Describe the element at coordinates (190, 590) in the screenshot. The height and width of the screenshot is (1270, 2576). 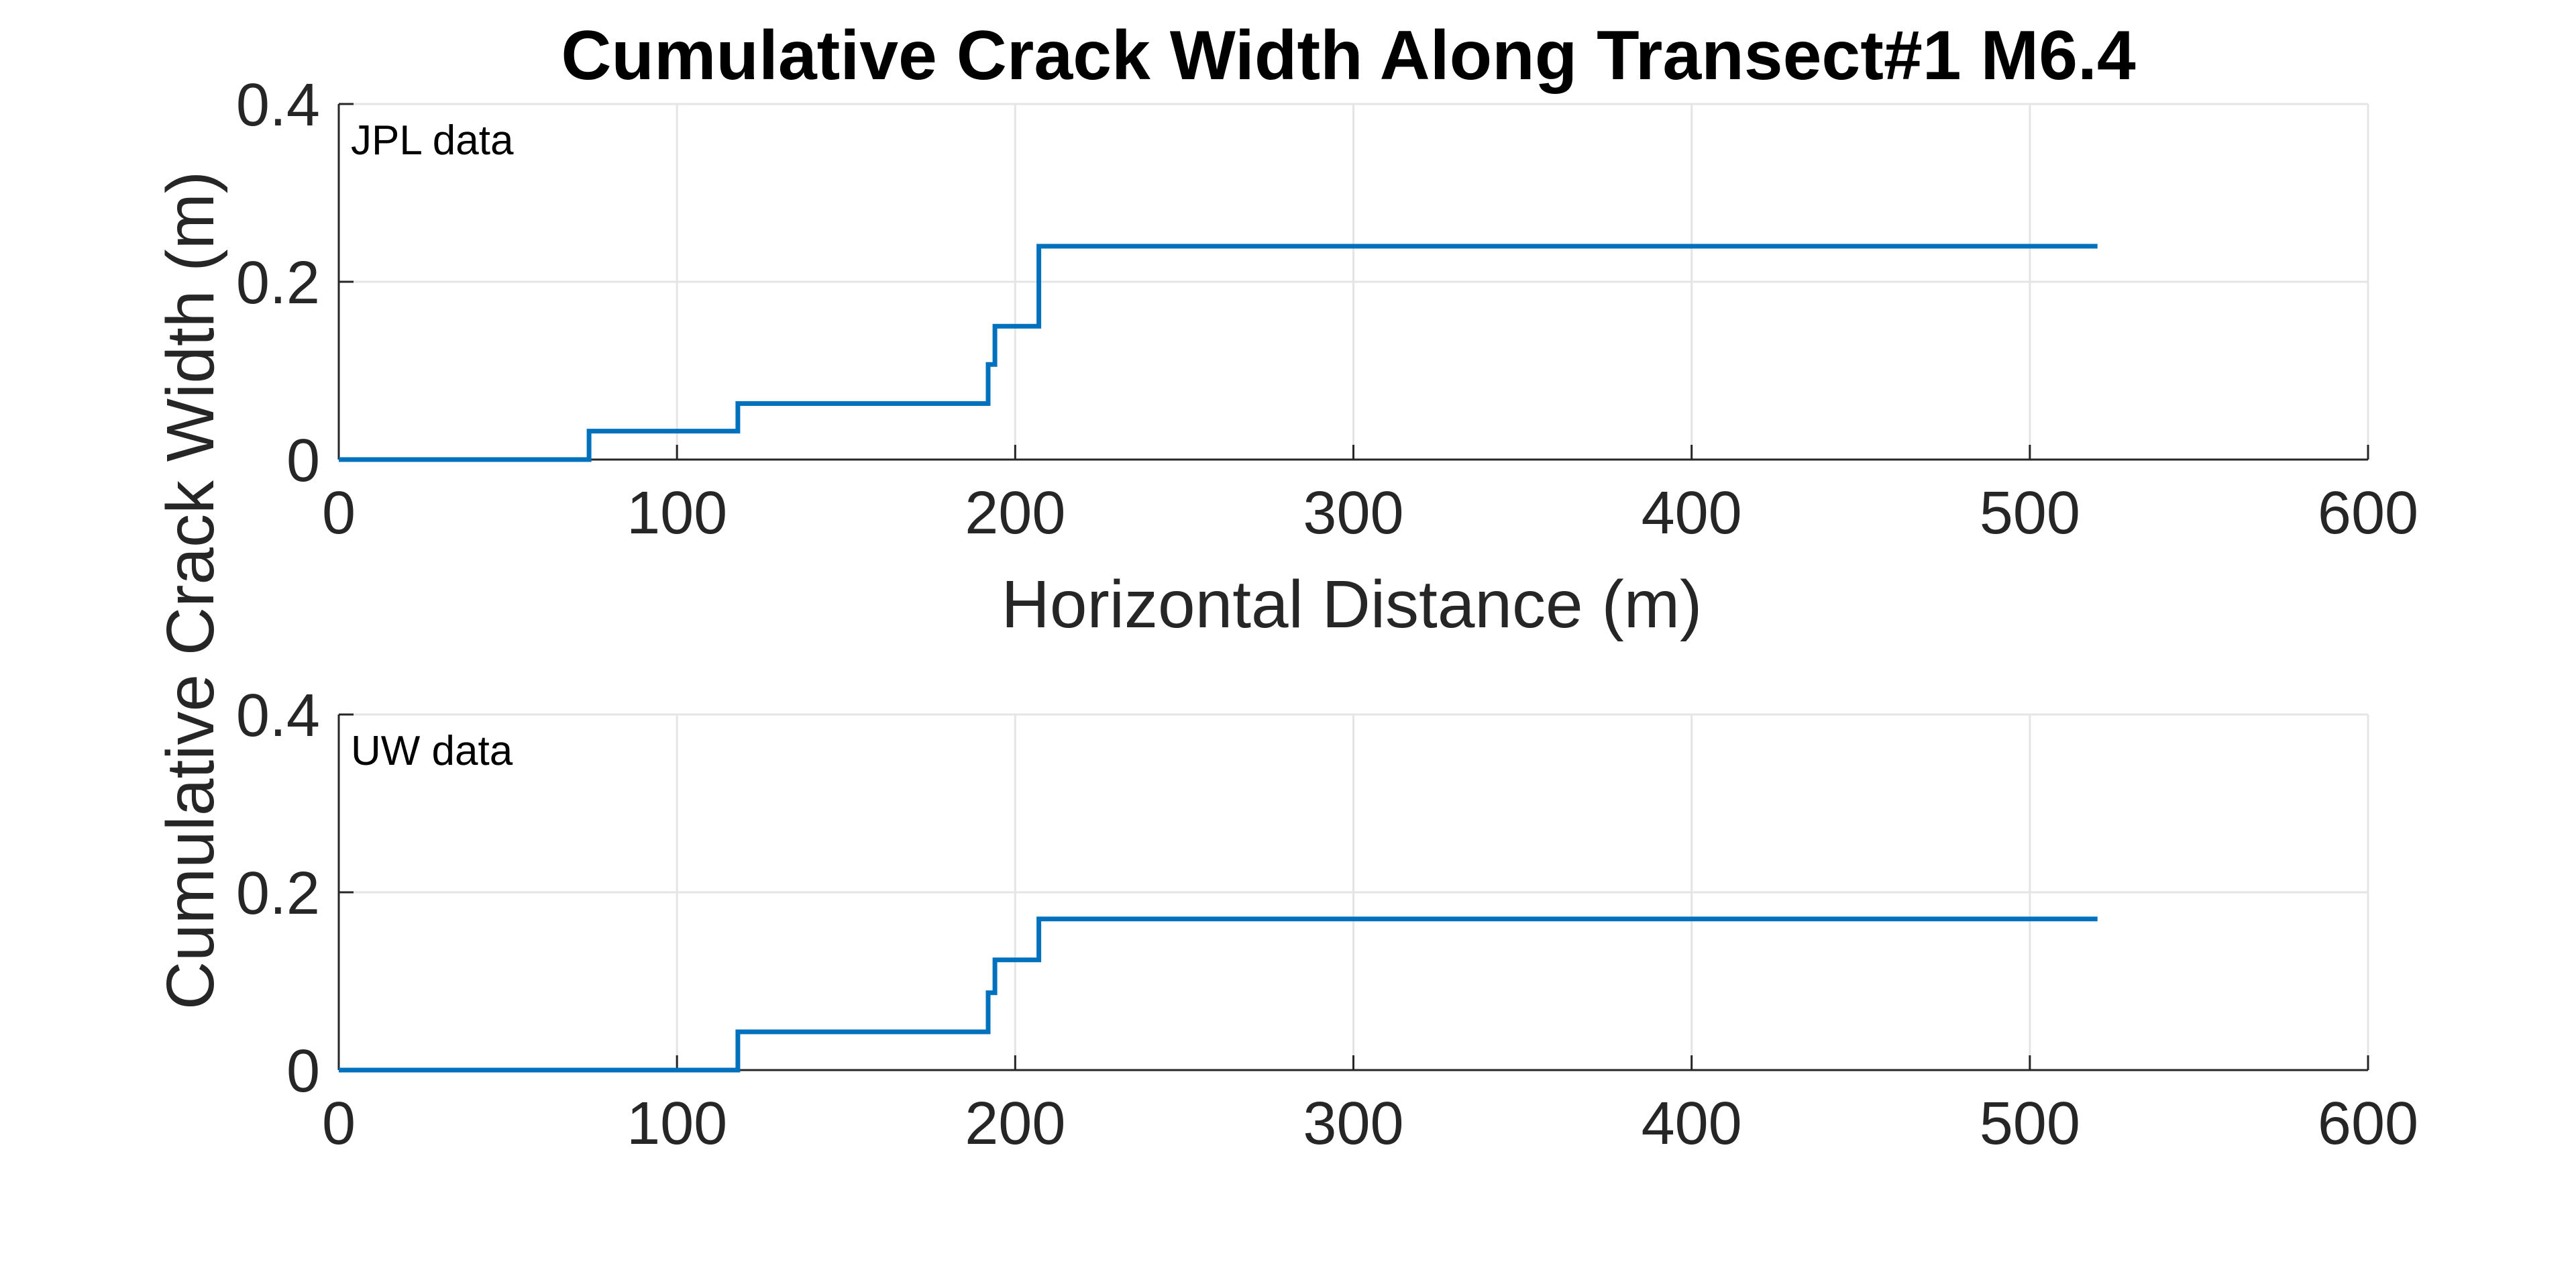
I see `y-axis-label: Cumulative Crack Width (m)` at that location.